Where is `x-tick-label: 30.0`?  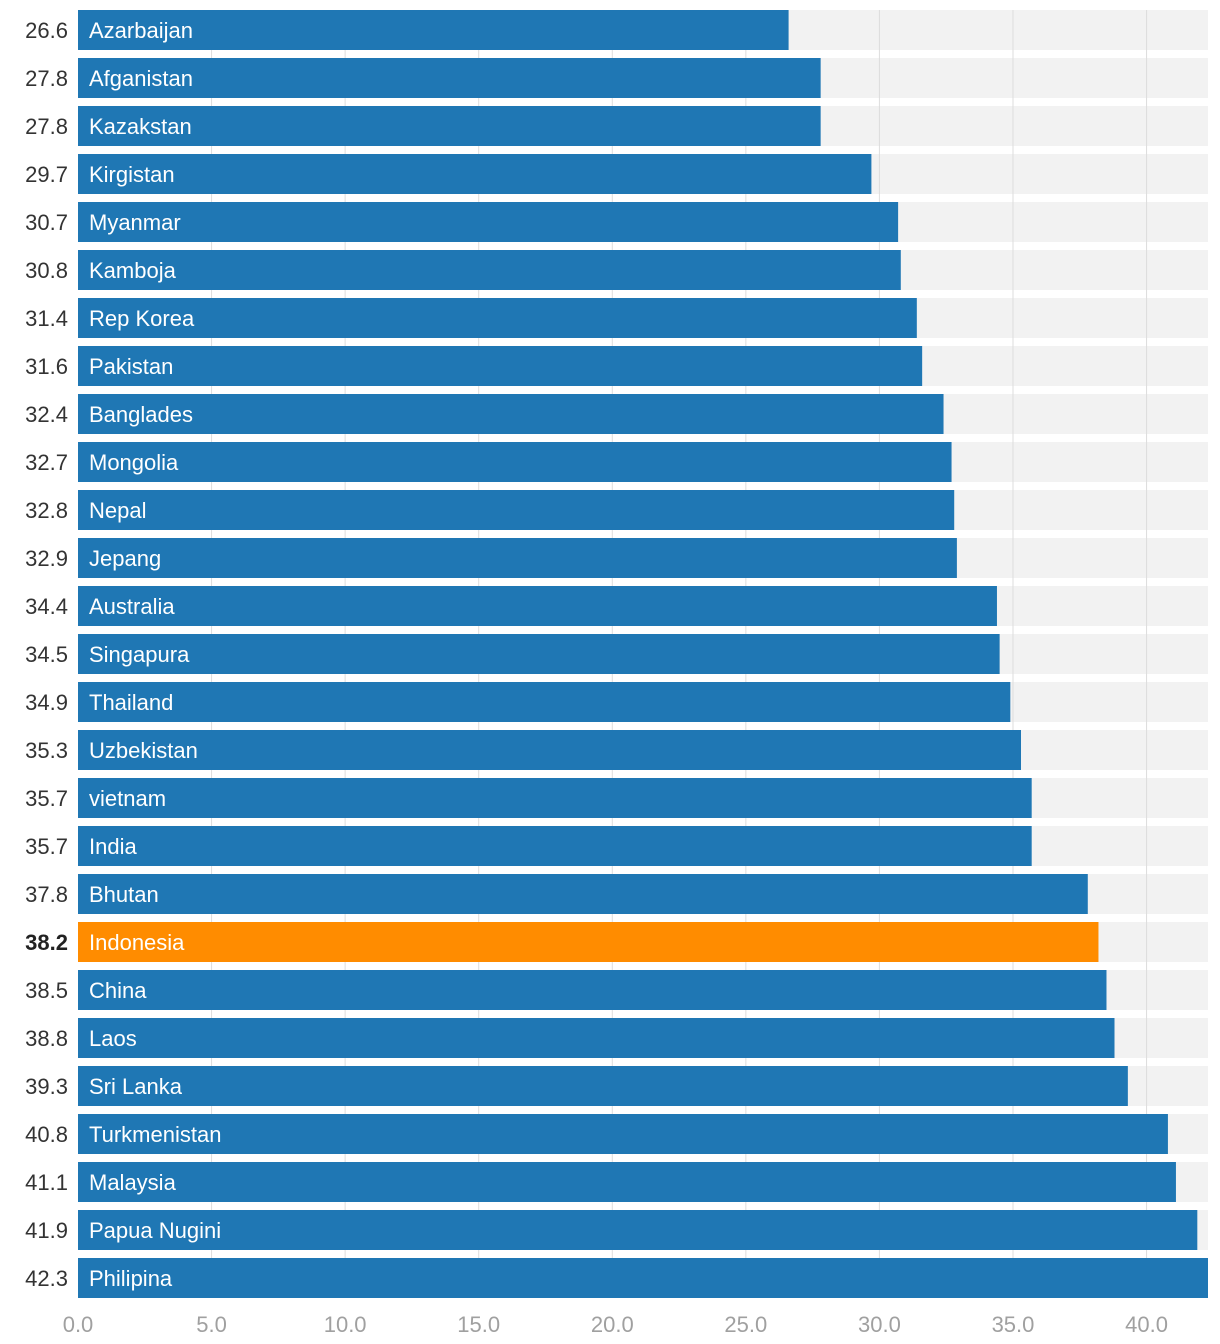 x-tick-label: 30.0 is located at coordinates (879, 1324).